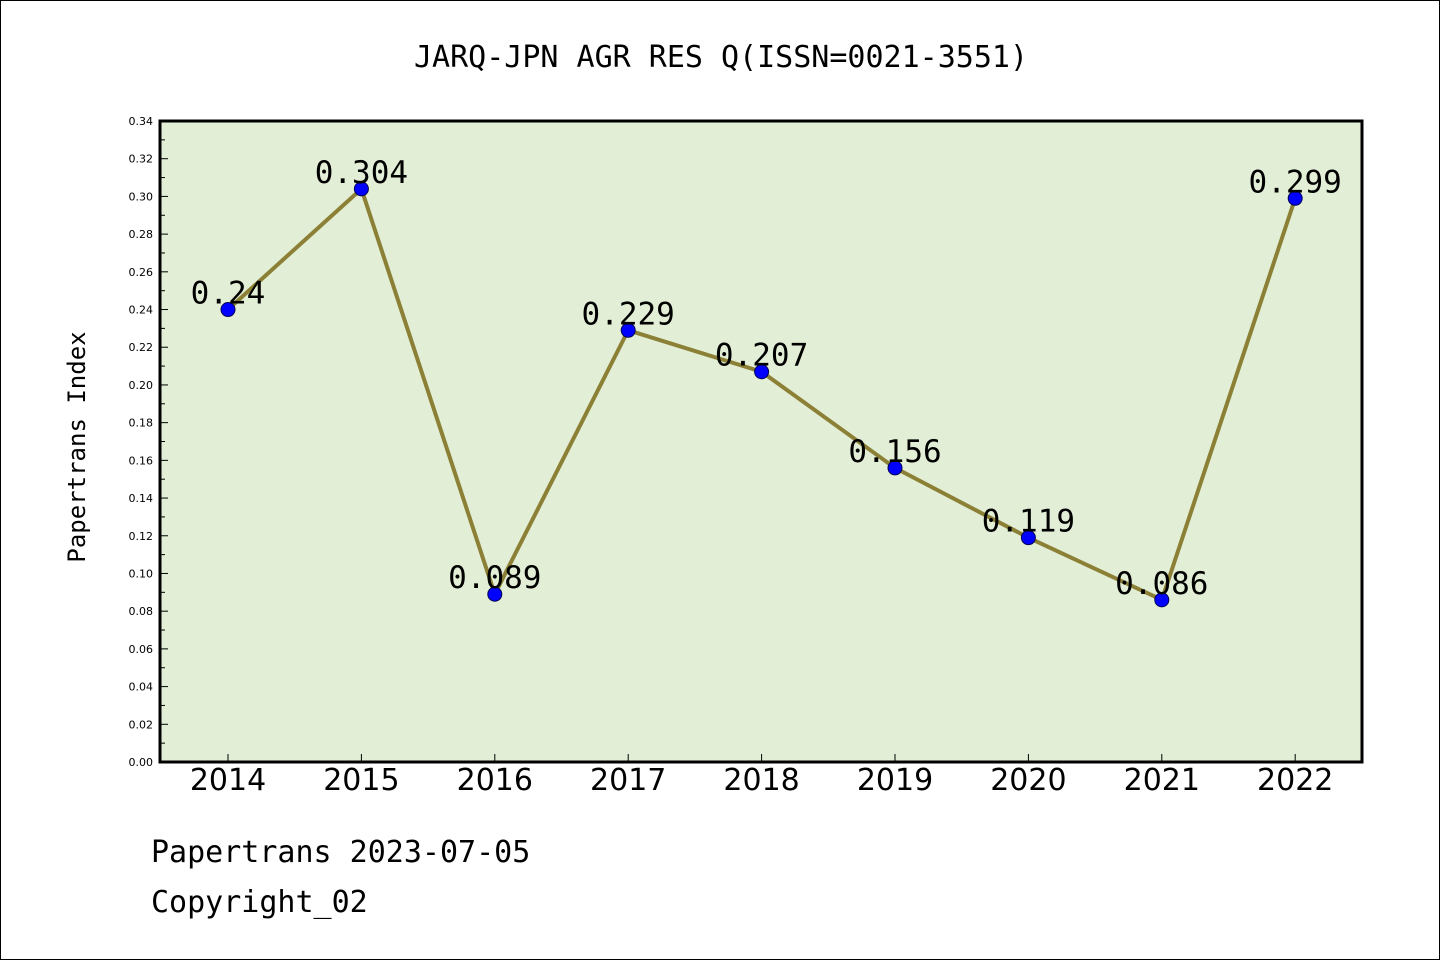  I want to click on y-tick-label: 0.22, so click(141, 347).